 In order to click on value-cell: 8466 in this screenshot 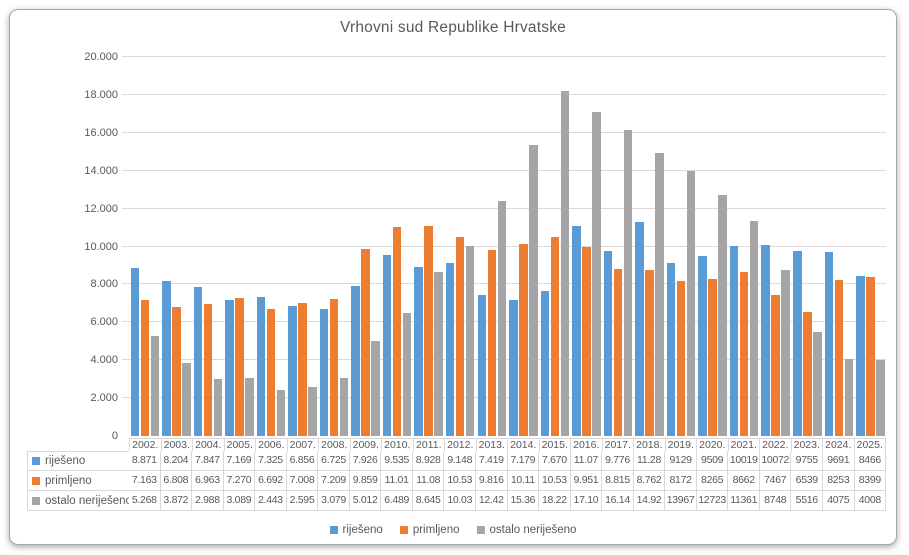, I will do `click(870, 461)`.